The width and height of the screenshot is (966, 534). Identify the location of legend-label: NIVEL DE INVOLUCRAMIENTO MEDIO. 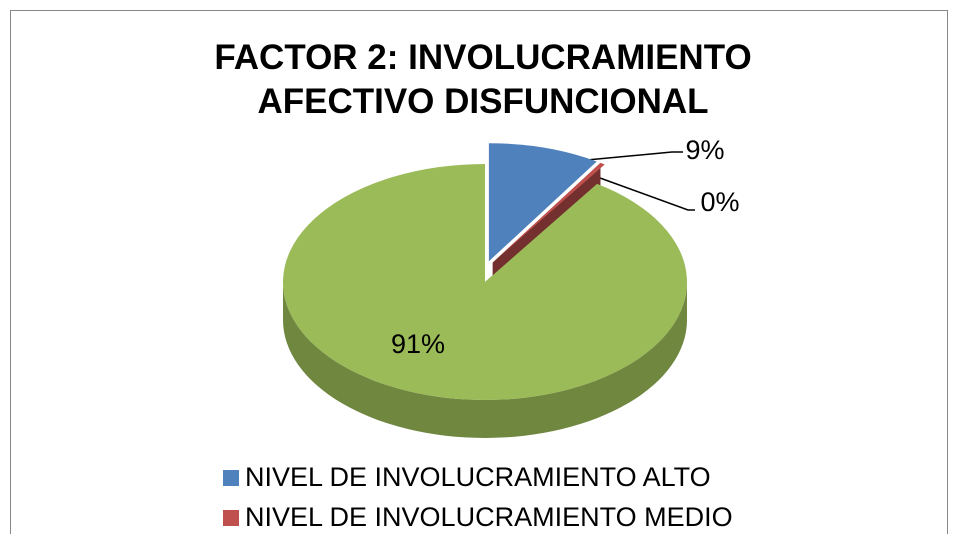
(489, 517).